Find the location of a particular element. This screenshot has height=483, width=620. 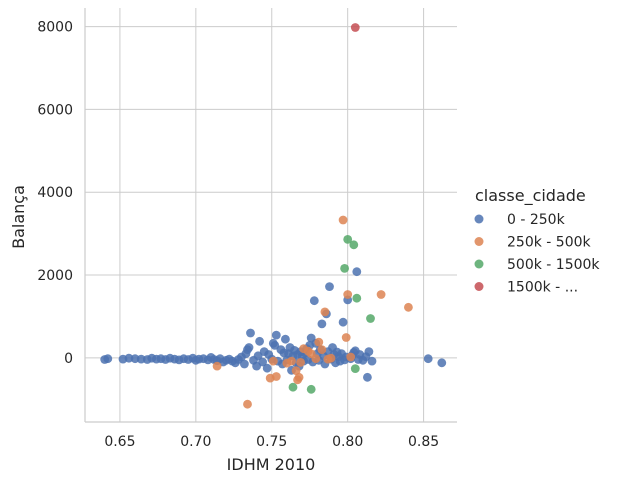

series-0-250k is located at coordinates (273, 324).